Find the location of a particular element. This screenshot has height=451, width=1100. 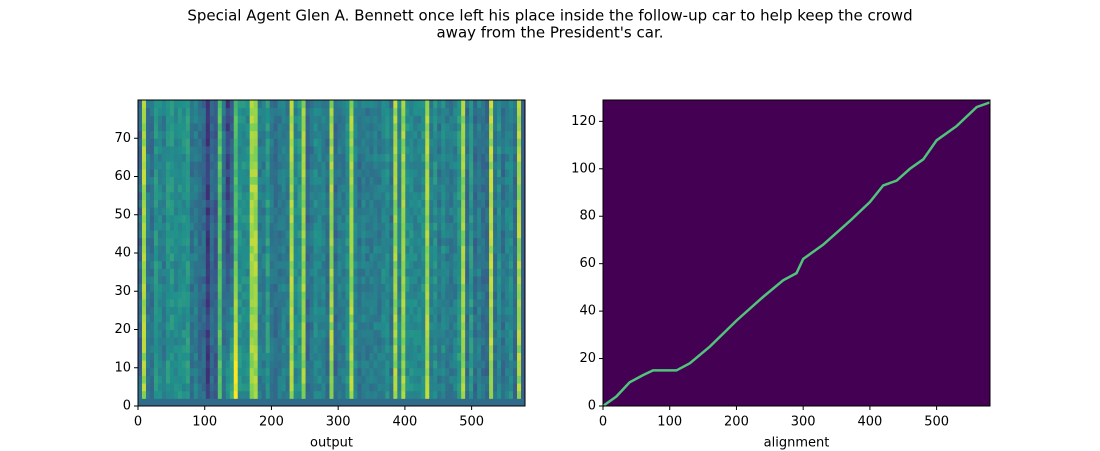

figure-title: away from the President's car. is located at coordinates (549, 33).